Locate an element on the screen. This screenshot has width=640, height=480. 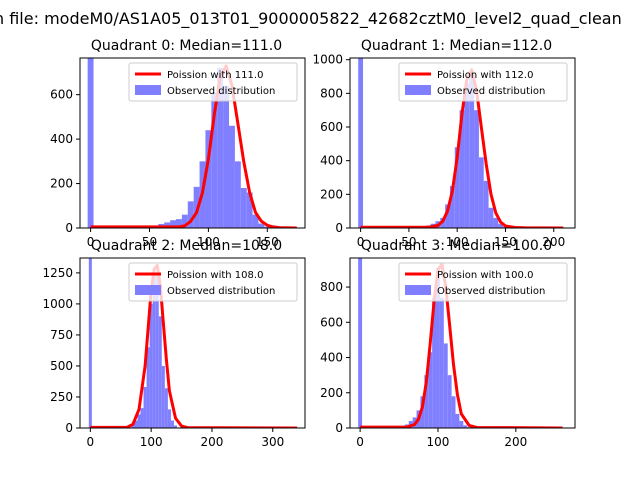
legend: Poission with 108.0 Observed distribution is located at coordinates (213, 282).